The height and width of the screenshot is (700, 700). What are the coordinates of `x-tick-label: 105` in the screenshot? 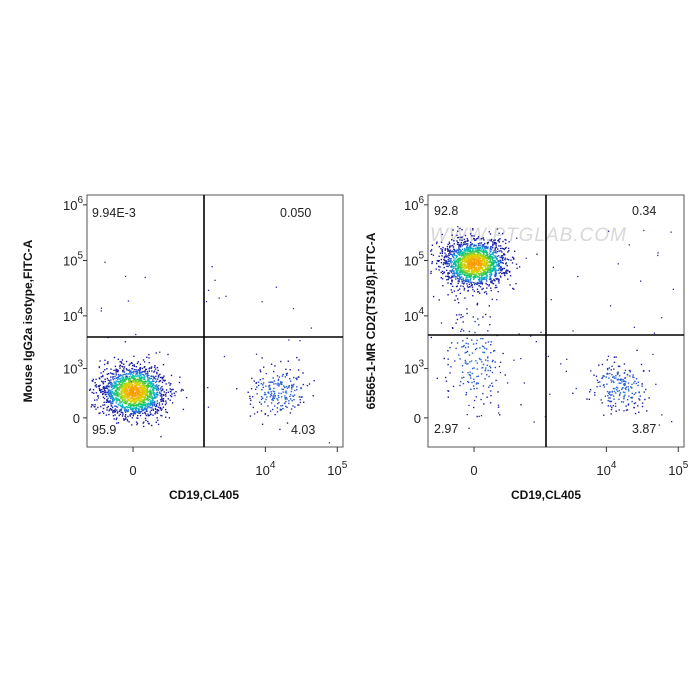 It's located at (678, 469).